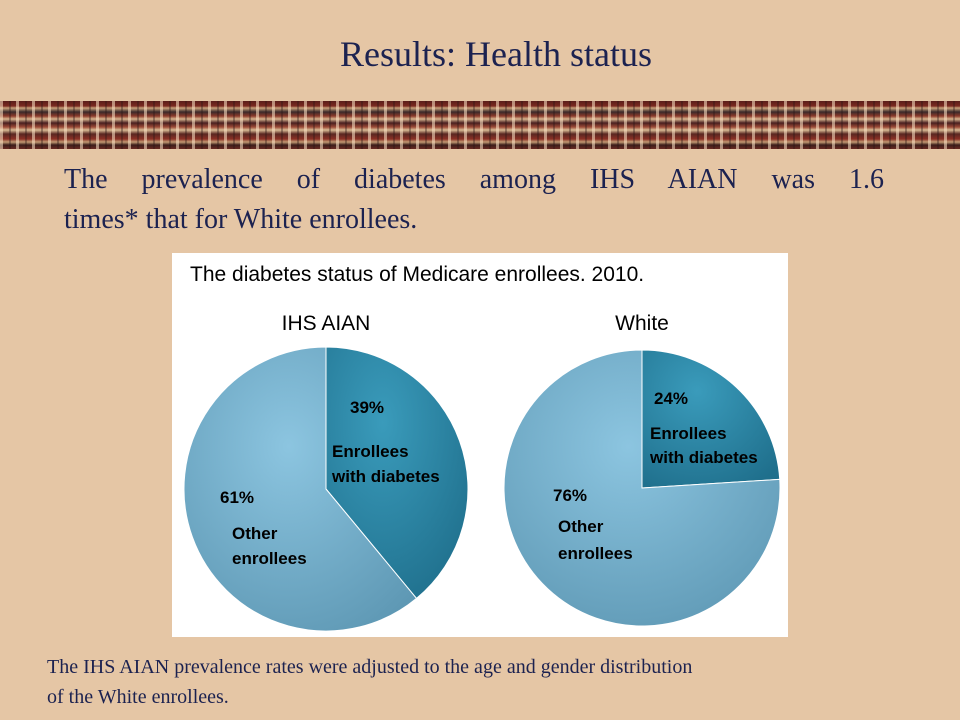 This screenshot has height=720, width=960. What do you see at coordinates (300, 489) in the screenshot?
I see `pie-slice-1-other` at bounding box center [300, 489].